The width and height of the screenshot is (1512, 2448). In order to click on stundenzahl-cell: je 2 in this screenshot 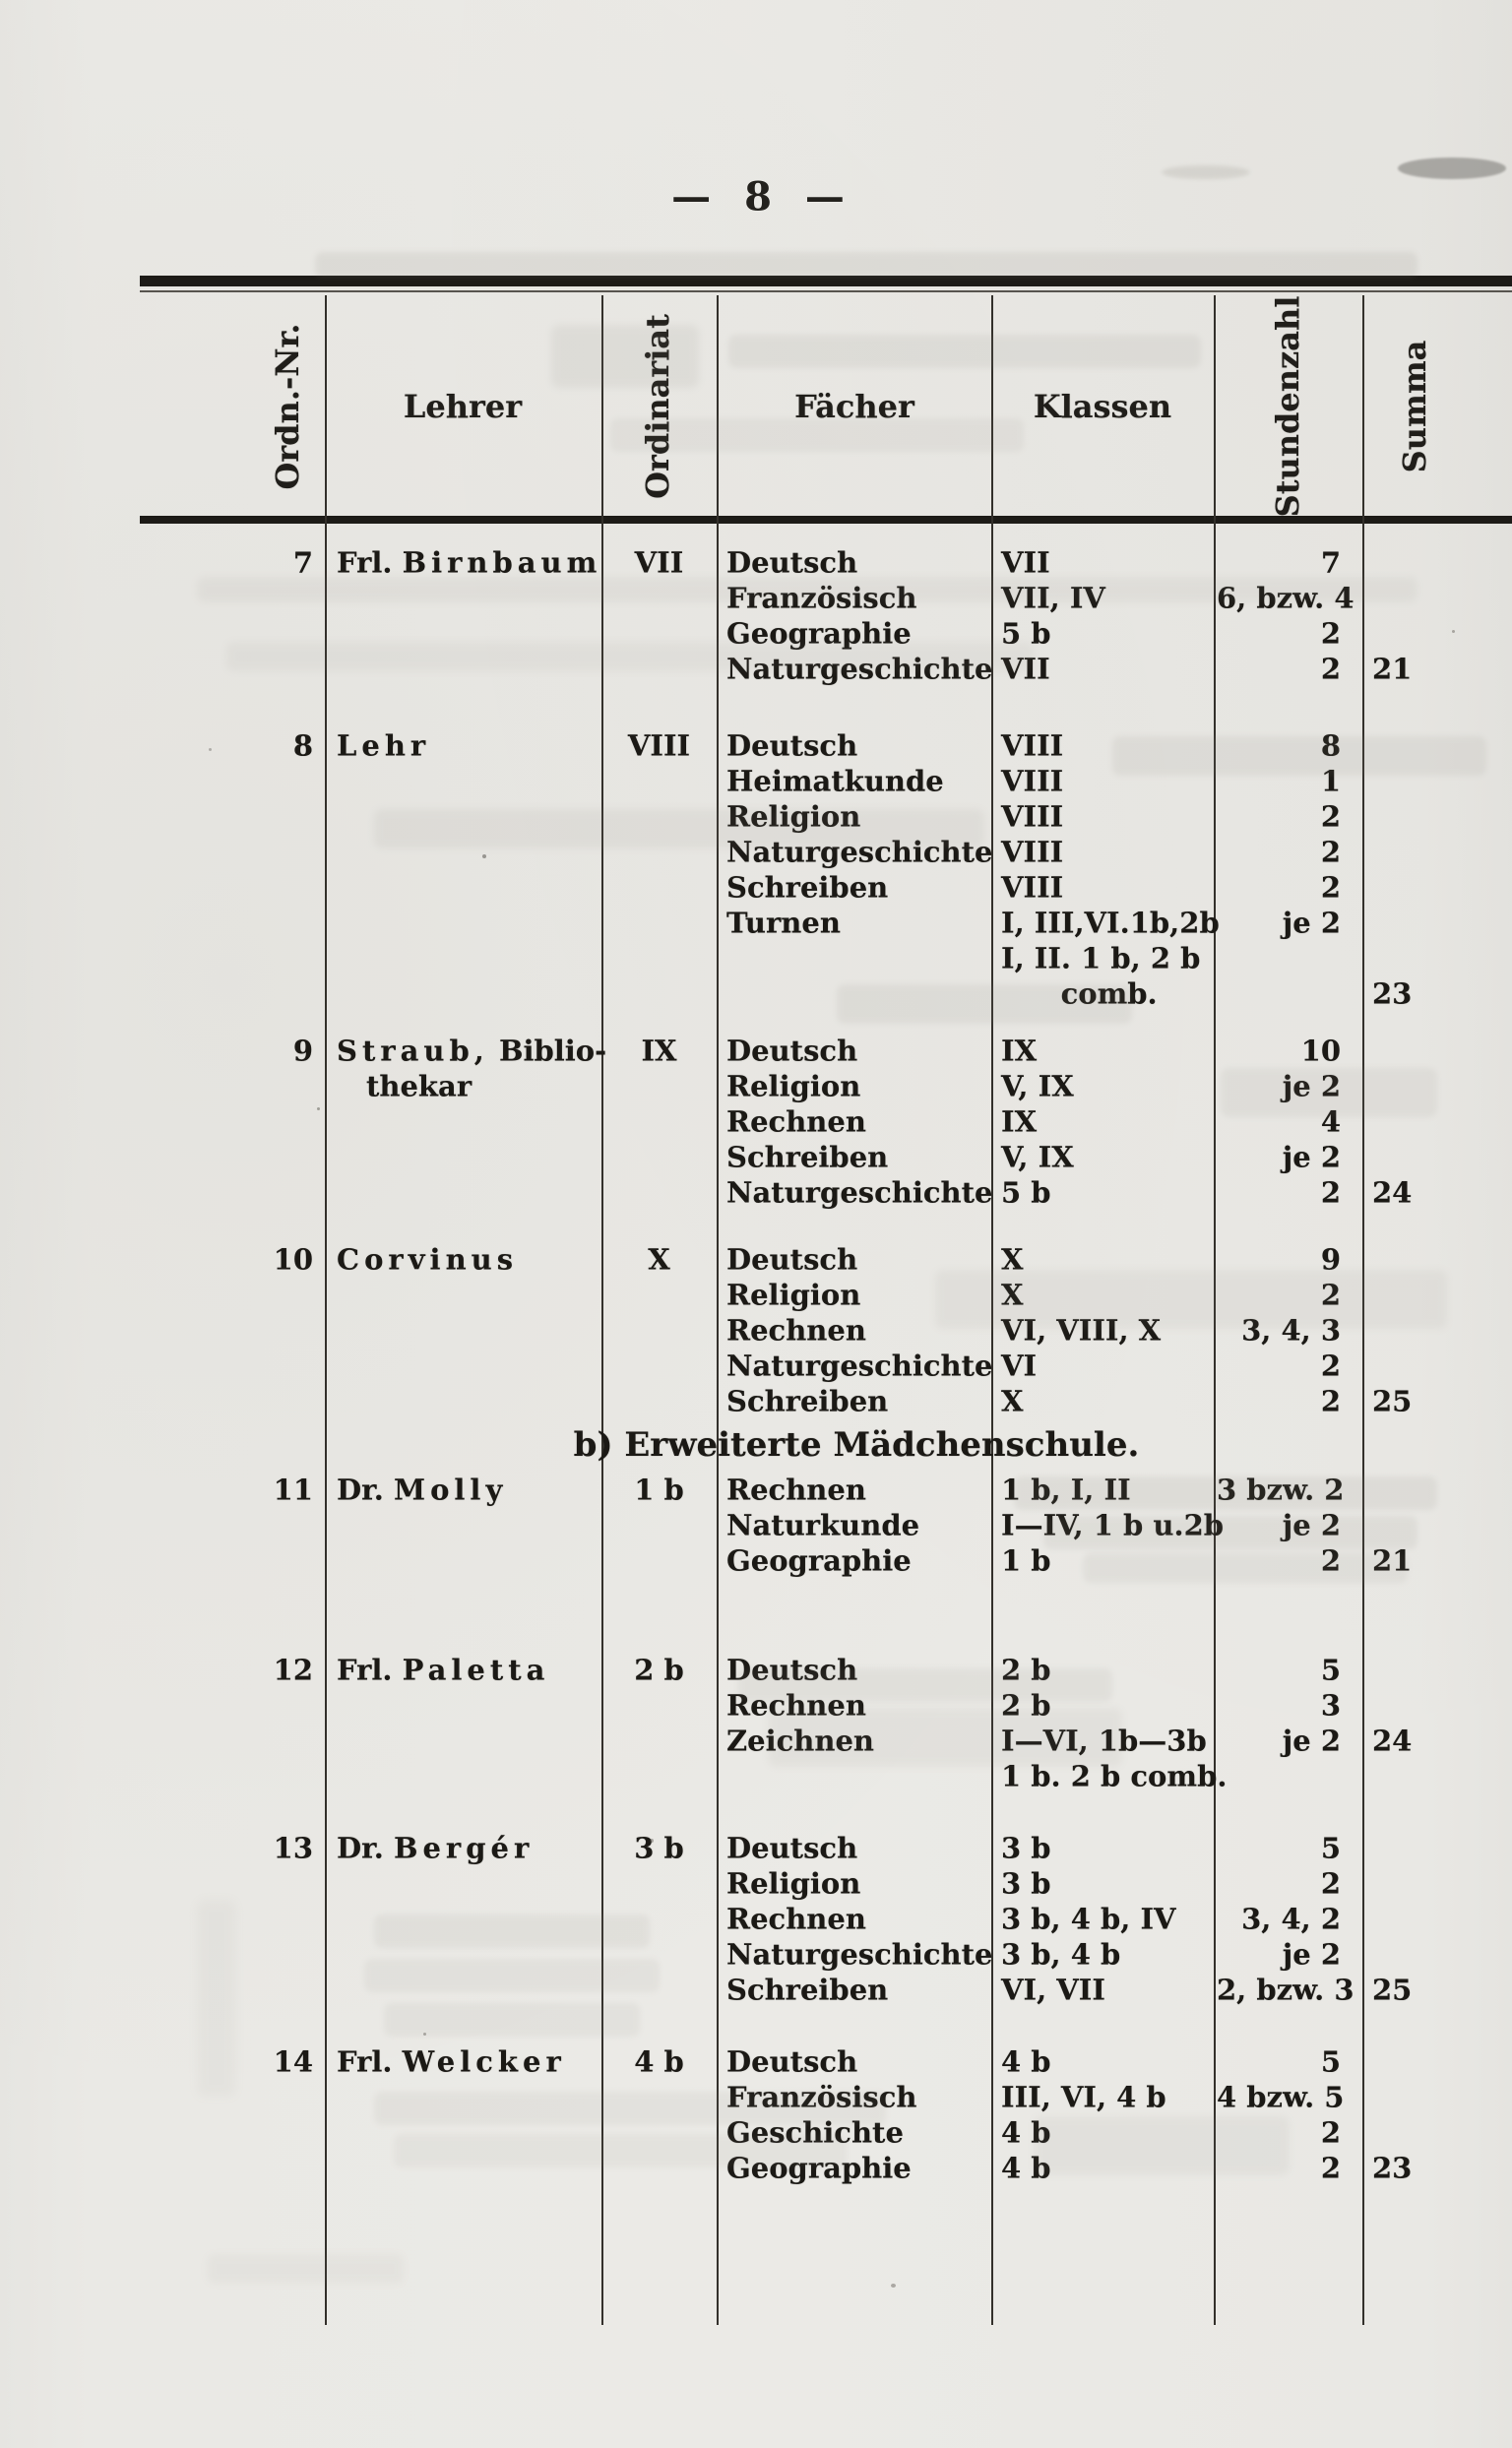, I will do `click(1311, 1525)`.